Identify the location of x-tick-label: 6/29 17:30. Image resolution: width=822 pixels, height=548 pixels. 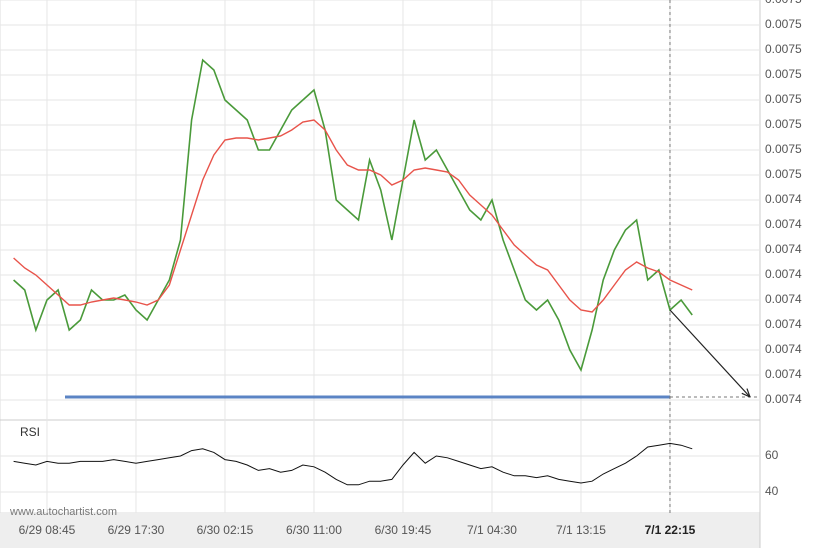
(136, 530).